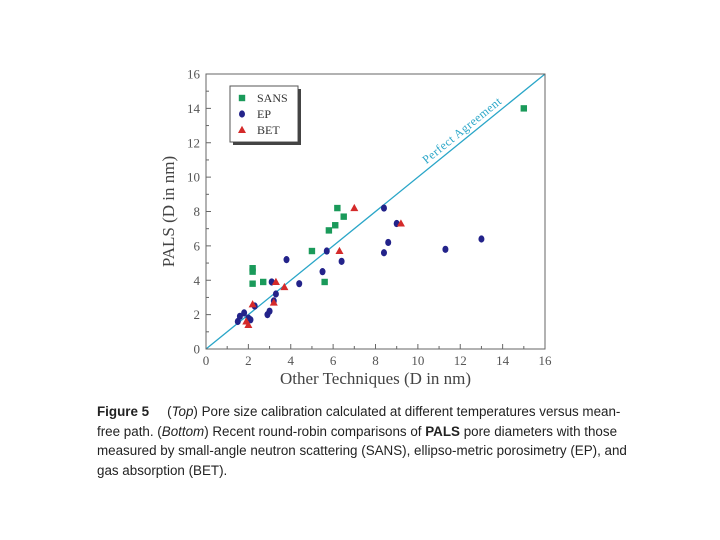  I want to click on x-tick-label: 14, so click(503, 360).